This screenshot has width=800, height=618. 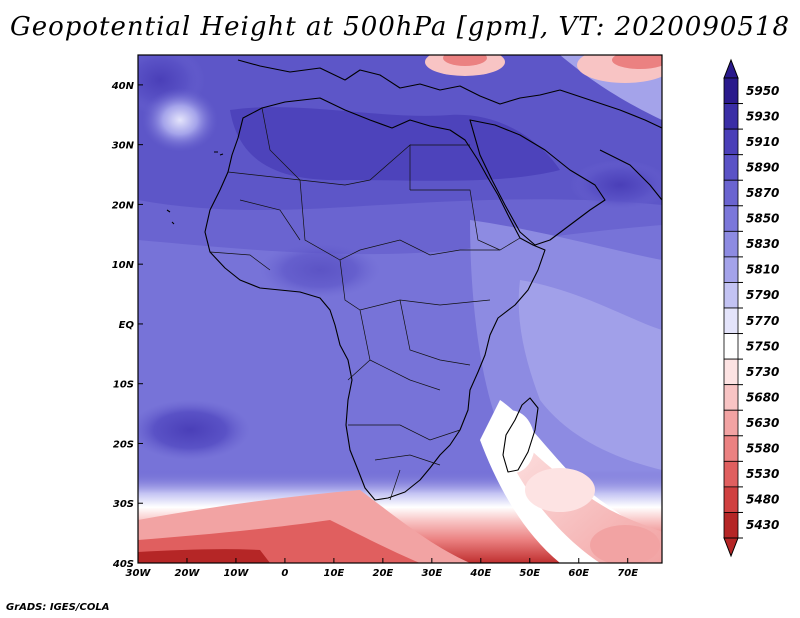 What do you see at coordinates (123, 444) in the screenshot?
I see `y-tick-label: 20S` at bounding box center [123, 444].